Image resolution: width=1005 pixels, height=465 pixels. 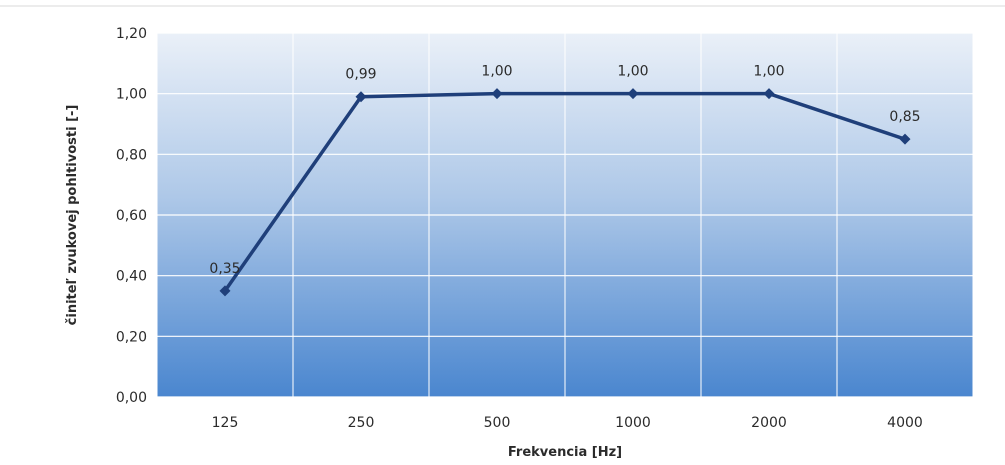 I want to click on x-tick-label: 2000, so click(x=769, y=423).